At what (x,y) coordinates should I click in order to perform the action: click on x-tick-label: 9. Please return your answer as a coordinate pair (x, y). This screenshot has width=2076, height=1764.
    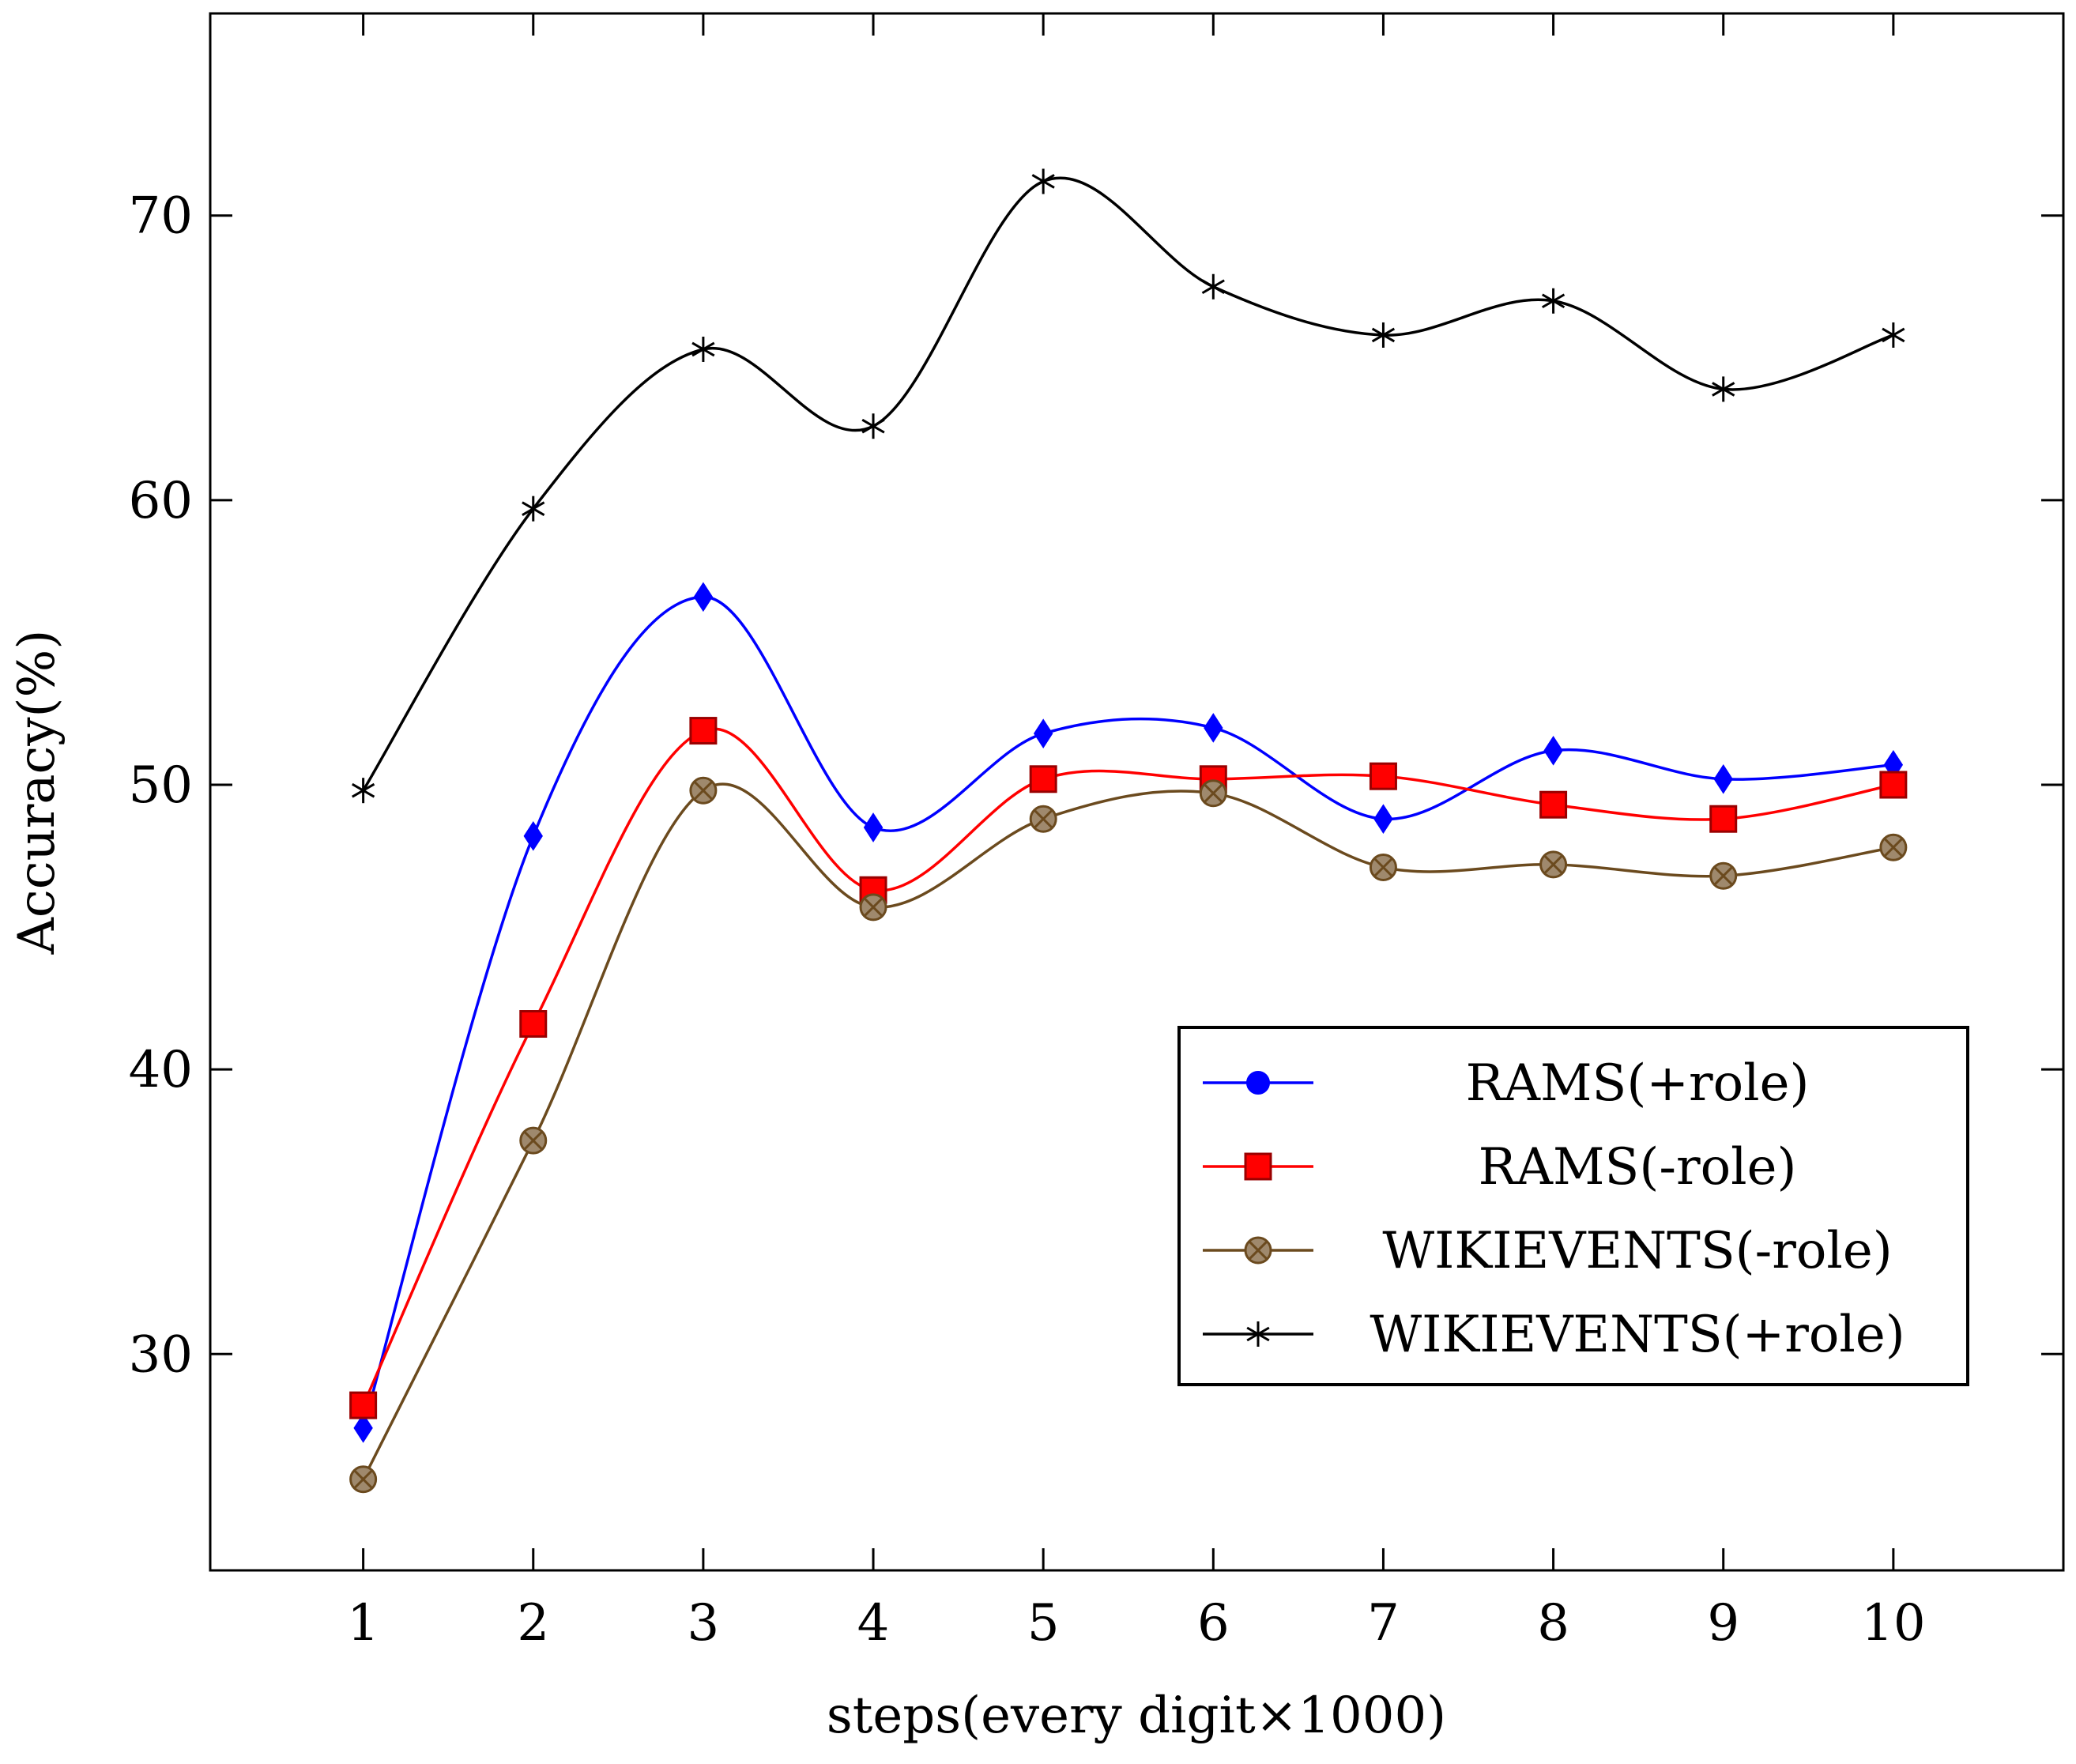
    Looking at the image, I should click on (1723, 1623).